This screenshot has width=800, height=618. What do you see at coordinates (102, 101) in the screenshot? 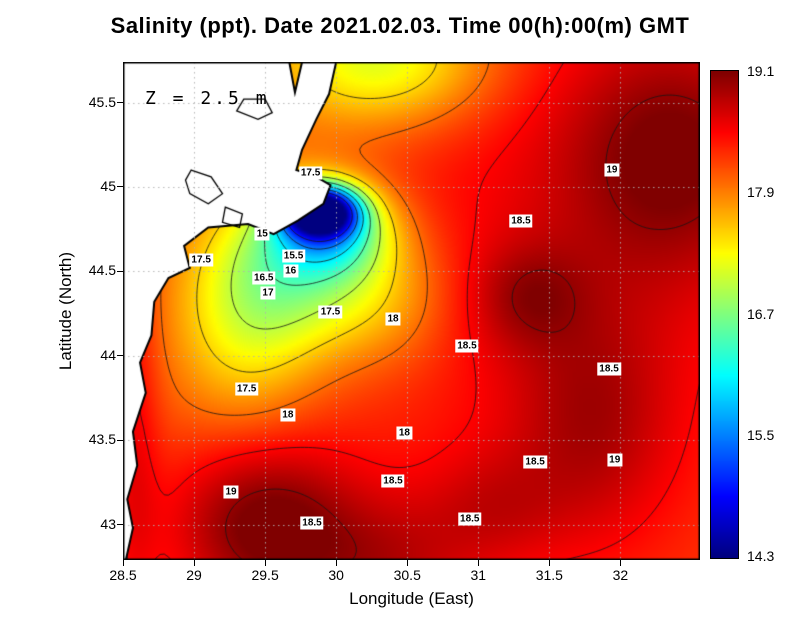
I see `y-tick-label: 45.5` at bounding box center [102, 101].